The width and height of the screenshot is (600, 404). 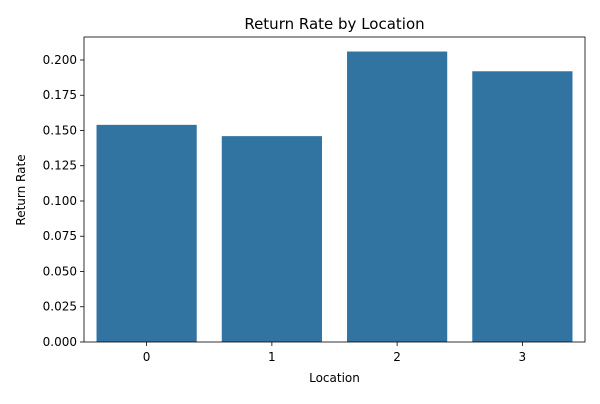 What do you see at coordinates (21, 189) in the screenshot?
I see `y-axis-label: Return Rate` at bounding box center [21, 189].